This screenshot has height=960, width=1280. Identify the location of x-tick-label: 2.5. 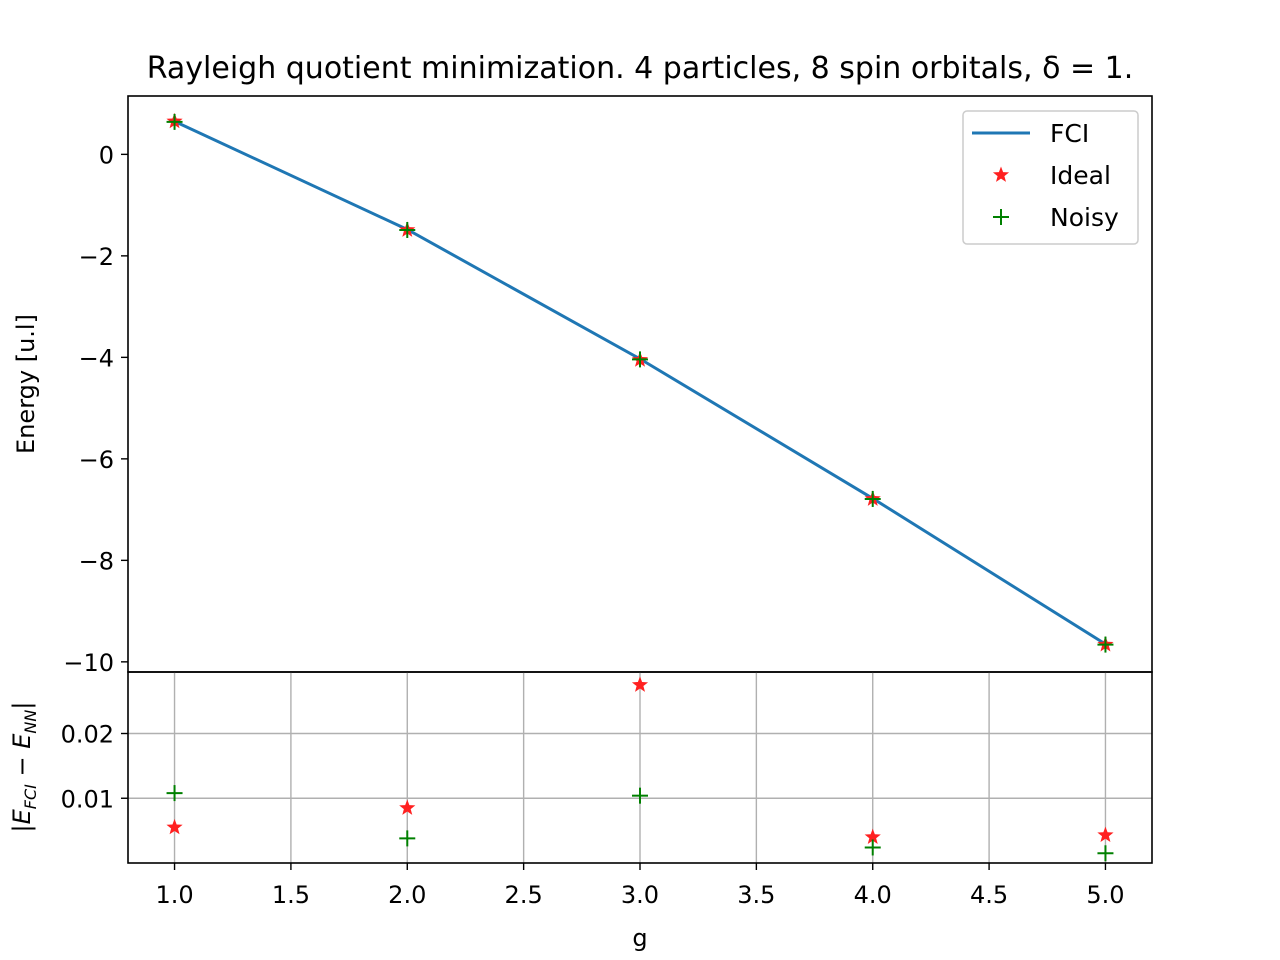
(524, 895).